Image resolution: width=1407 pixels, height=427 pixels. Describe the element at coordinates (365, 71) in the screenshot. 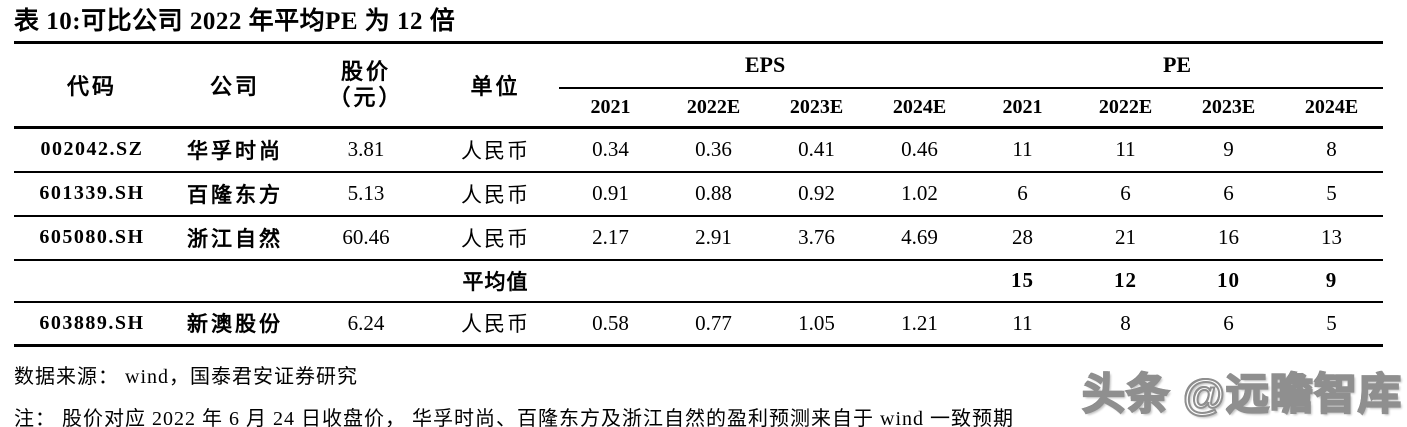

I see `col-header-price-line1: 股价` at that location.